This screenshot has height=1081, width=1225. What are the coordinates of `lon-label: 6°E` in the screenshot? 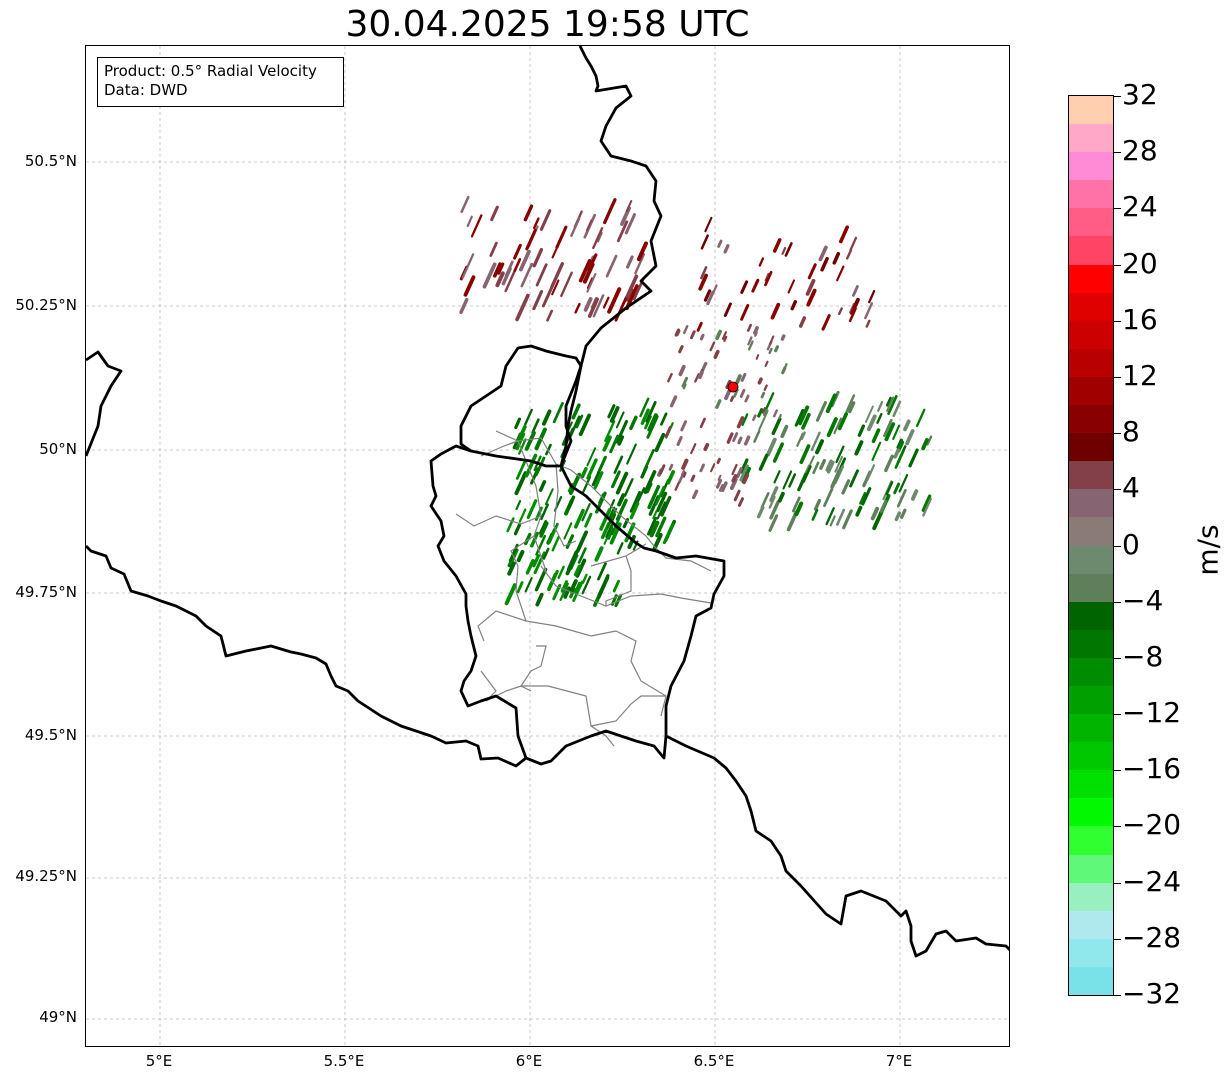 It's located at (529, 1061).